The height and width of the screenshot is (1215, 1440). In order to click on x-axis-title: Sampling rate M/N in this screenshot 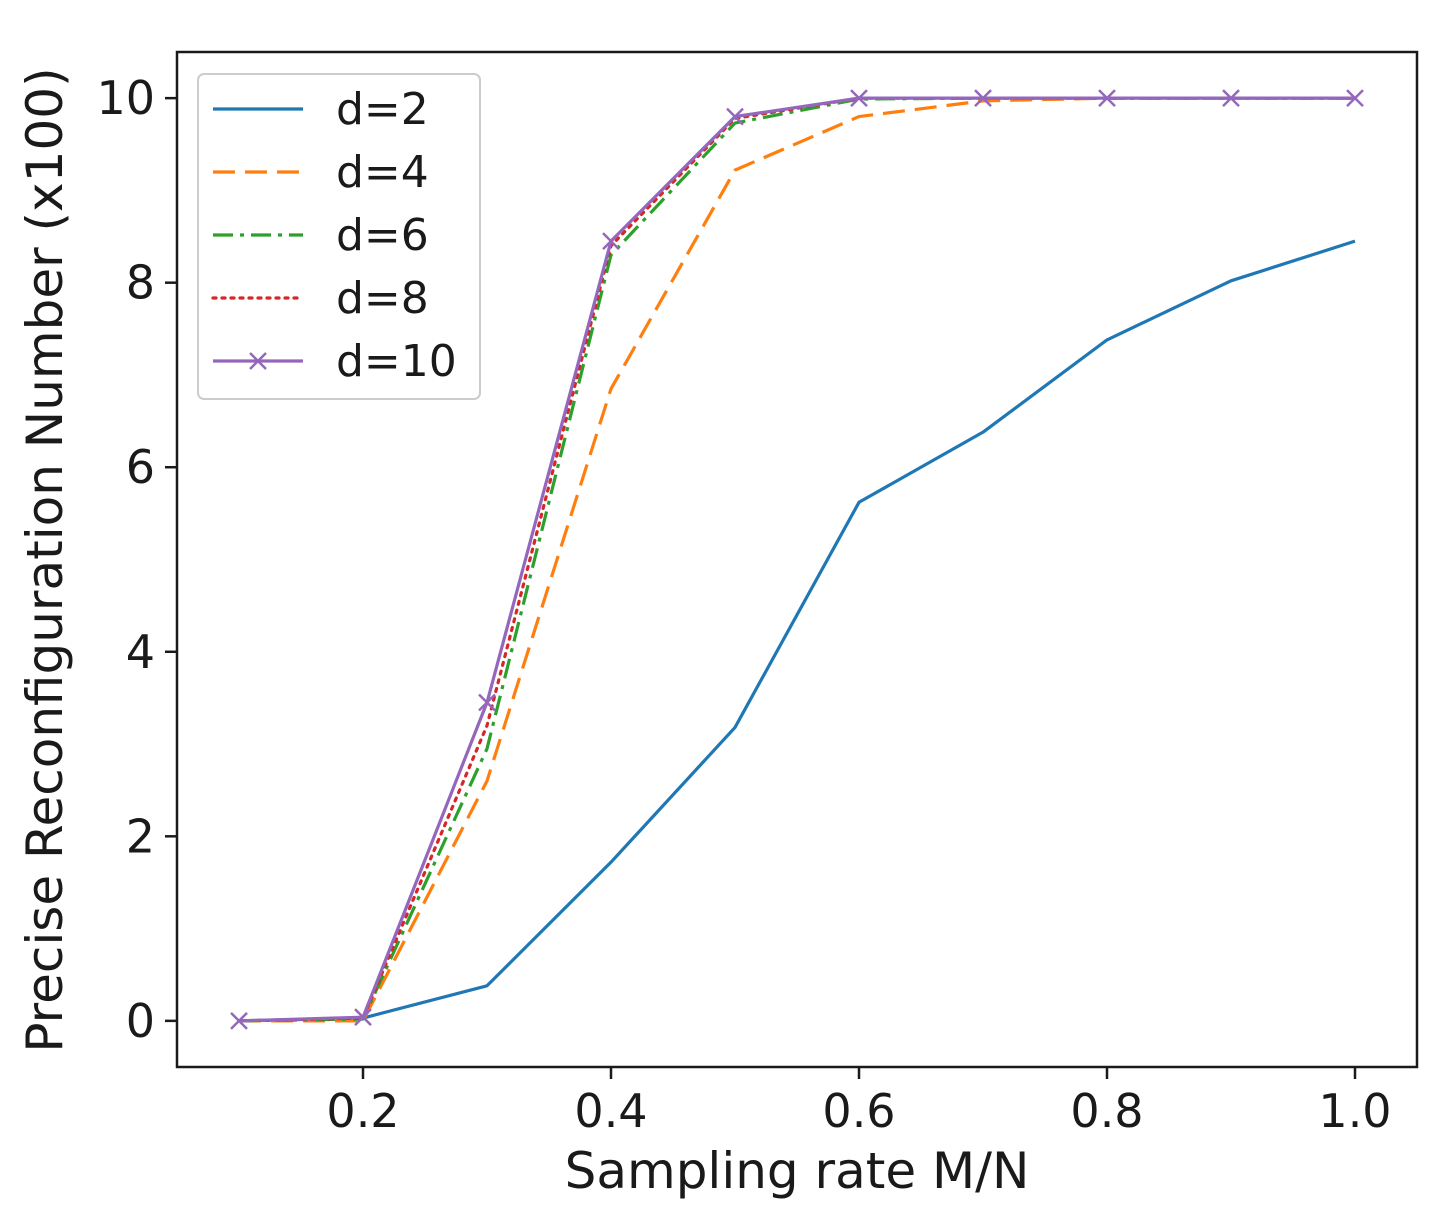, I will do `click(797, 1171)`.